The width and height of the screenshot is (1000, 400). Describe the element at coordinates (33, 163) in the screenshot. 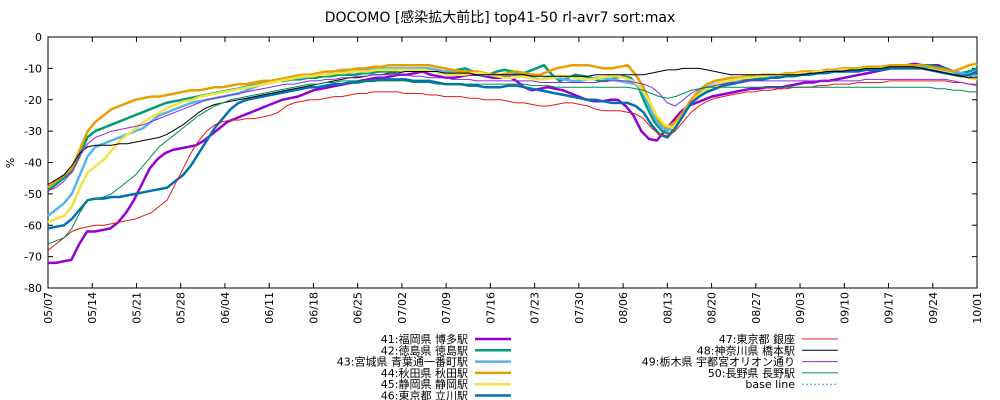

I see `y-tick-label: -40` at that location.